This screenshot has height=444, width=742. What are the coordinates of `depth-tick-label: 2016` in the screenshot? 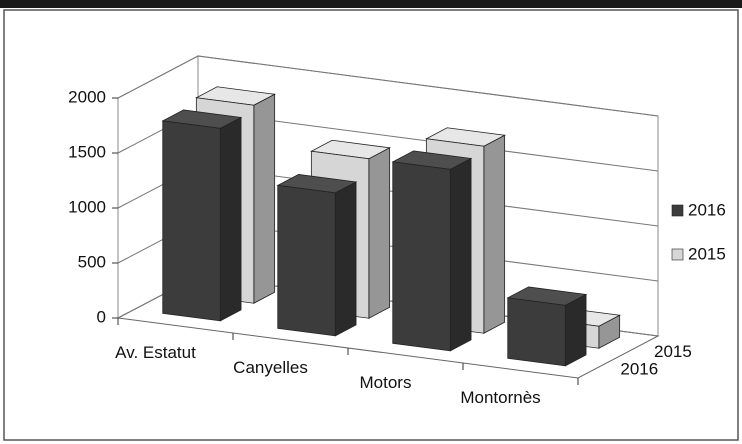 It's located at (639, 369).